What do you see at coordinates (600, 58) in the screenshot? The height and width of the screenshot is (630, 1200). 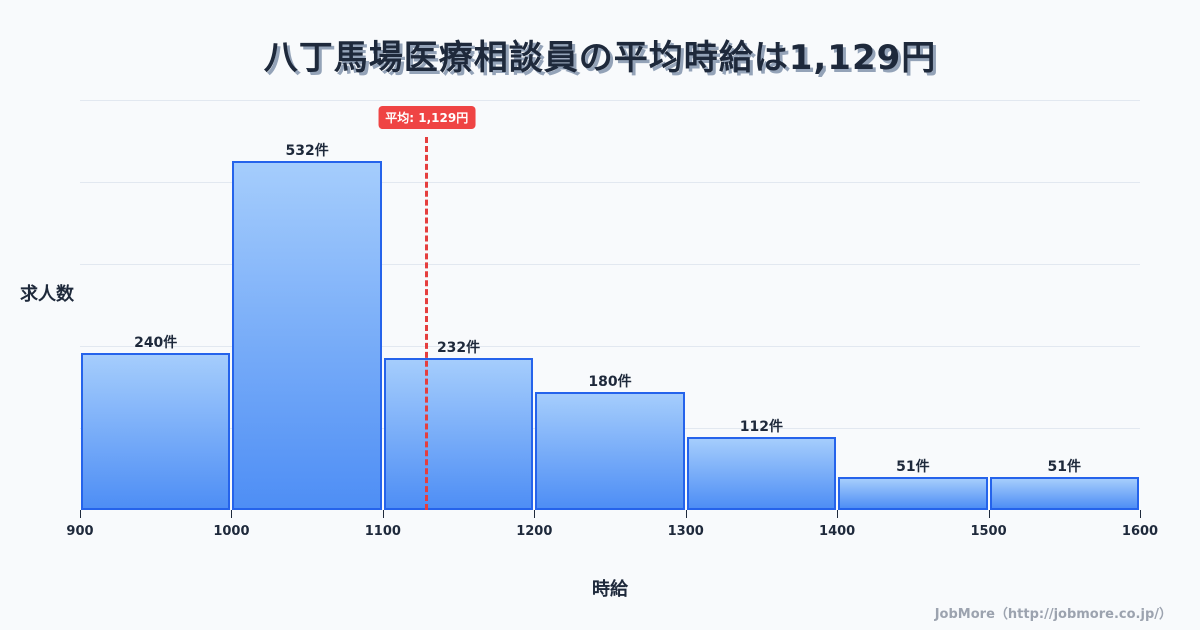 I see `chart-title: 八丁馬場医療相談員の平均時給は1,129円` at bounding box center [600, 58].